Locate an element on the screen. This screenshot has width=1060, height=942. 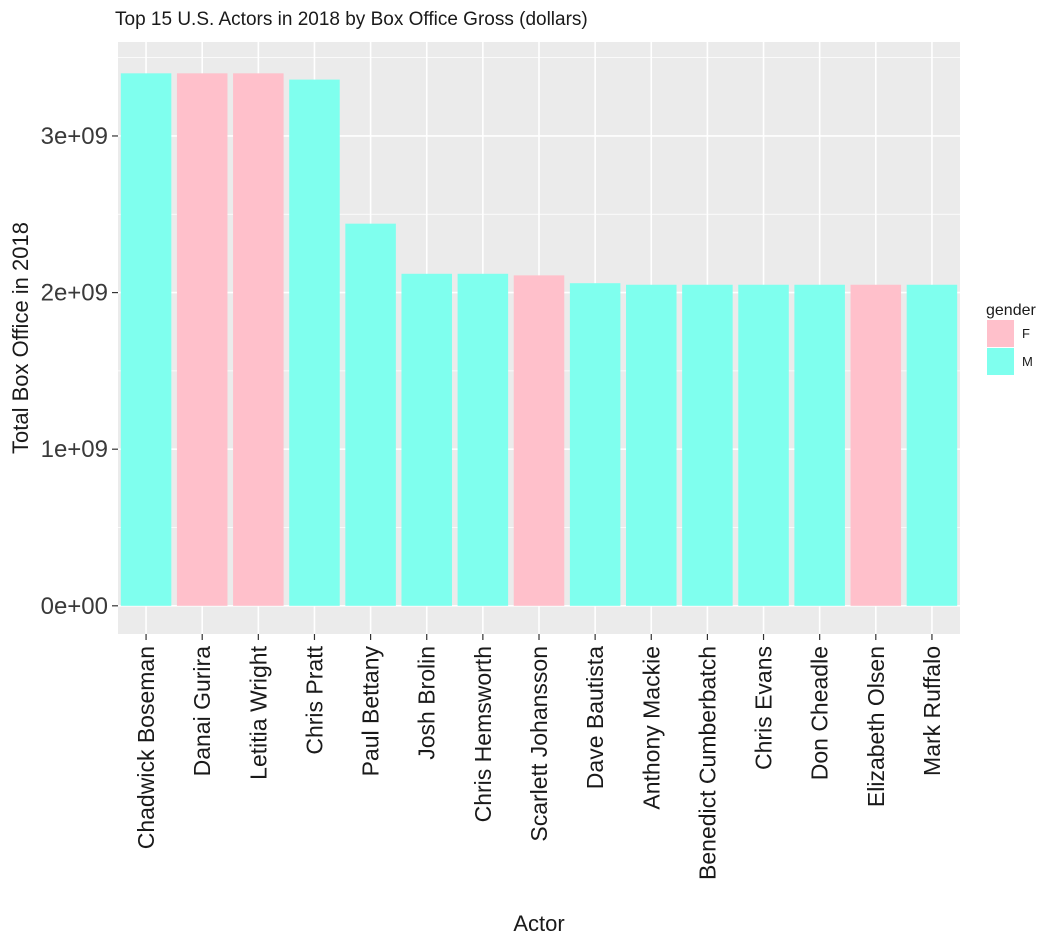
x-tick-label: Benedict Cumberbatch is located at coordinates (707, 763).